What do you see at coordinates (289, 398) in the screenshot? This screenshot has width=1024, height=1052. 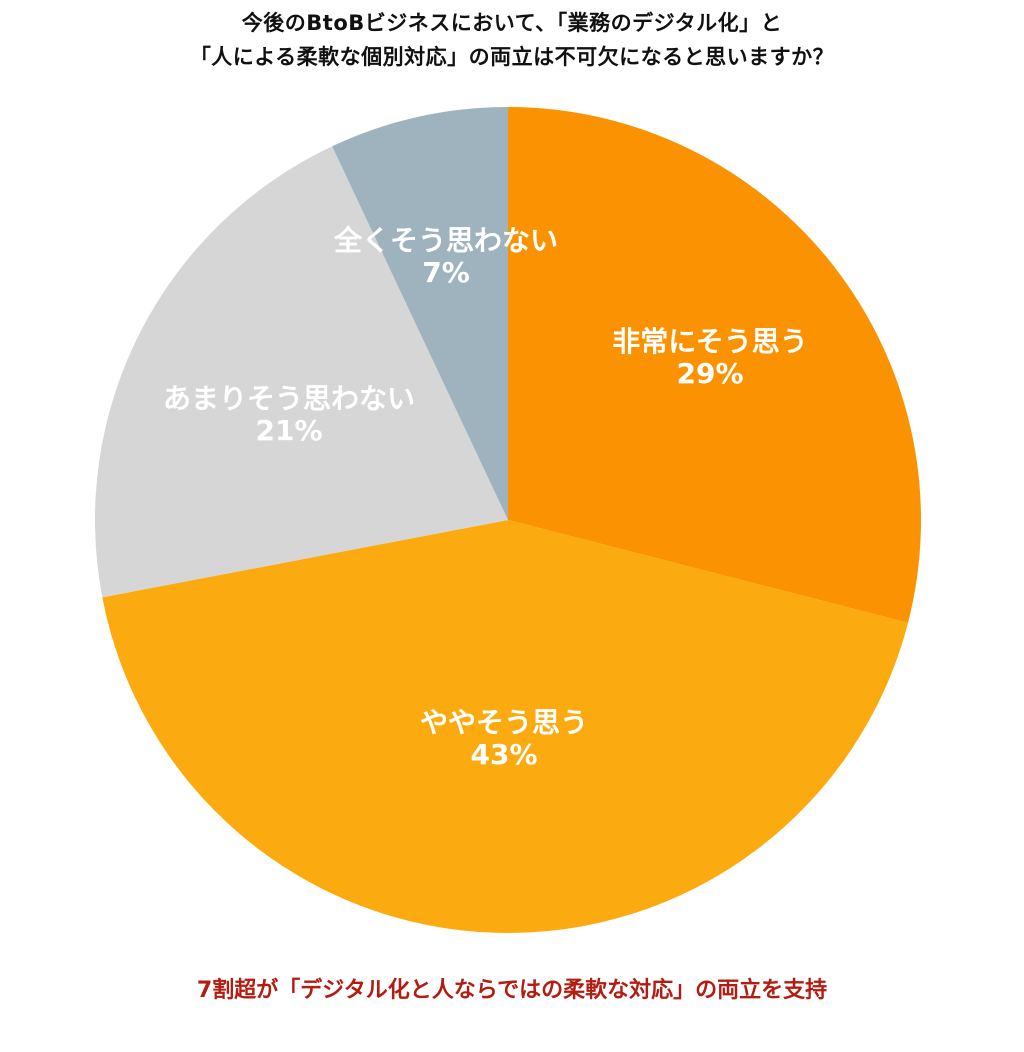 I see `slice-label-not-much-name: あまりそう思わない` at bounding box center [289, 398].